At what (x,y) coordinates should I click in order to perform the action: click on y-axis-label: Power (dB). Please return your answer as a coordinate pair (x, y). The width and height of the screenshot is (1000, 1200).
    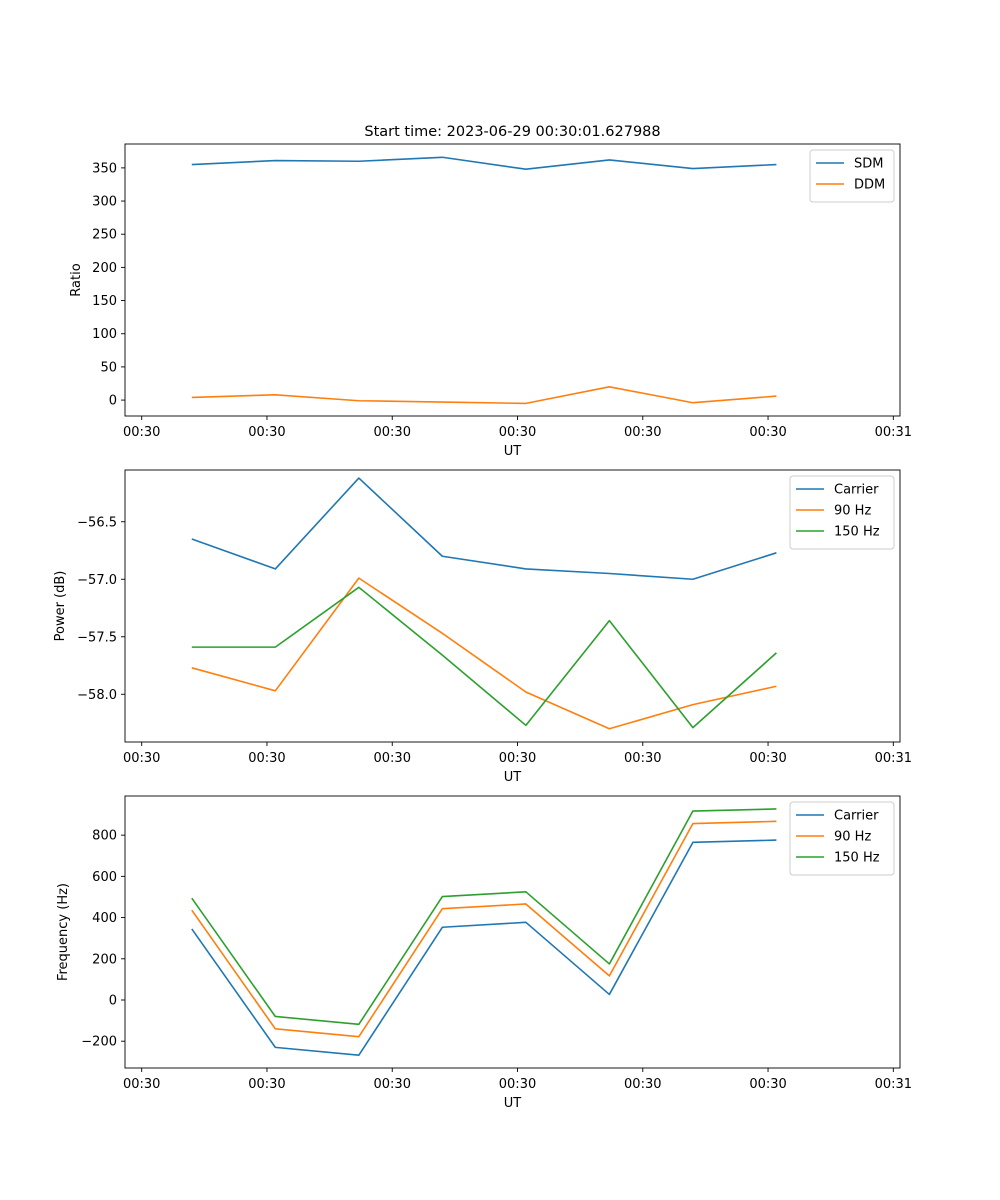
    Looking at the image, I should click on (60, 606).